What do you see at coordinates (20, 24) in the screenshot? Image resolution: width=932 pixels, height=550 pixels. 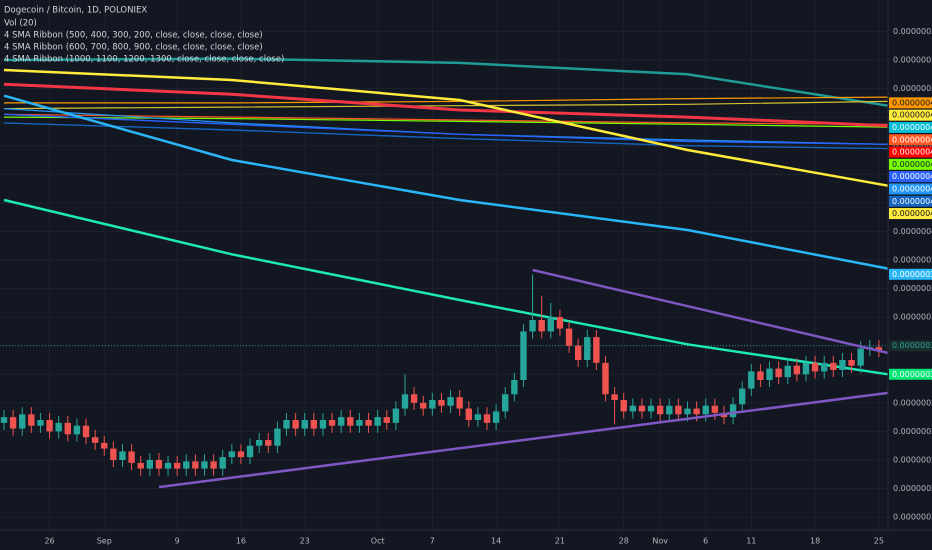 I see `indicator-label: Vol (20)` at bounding box center [20, 24].